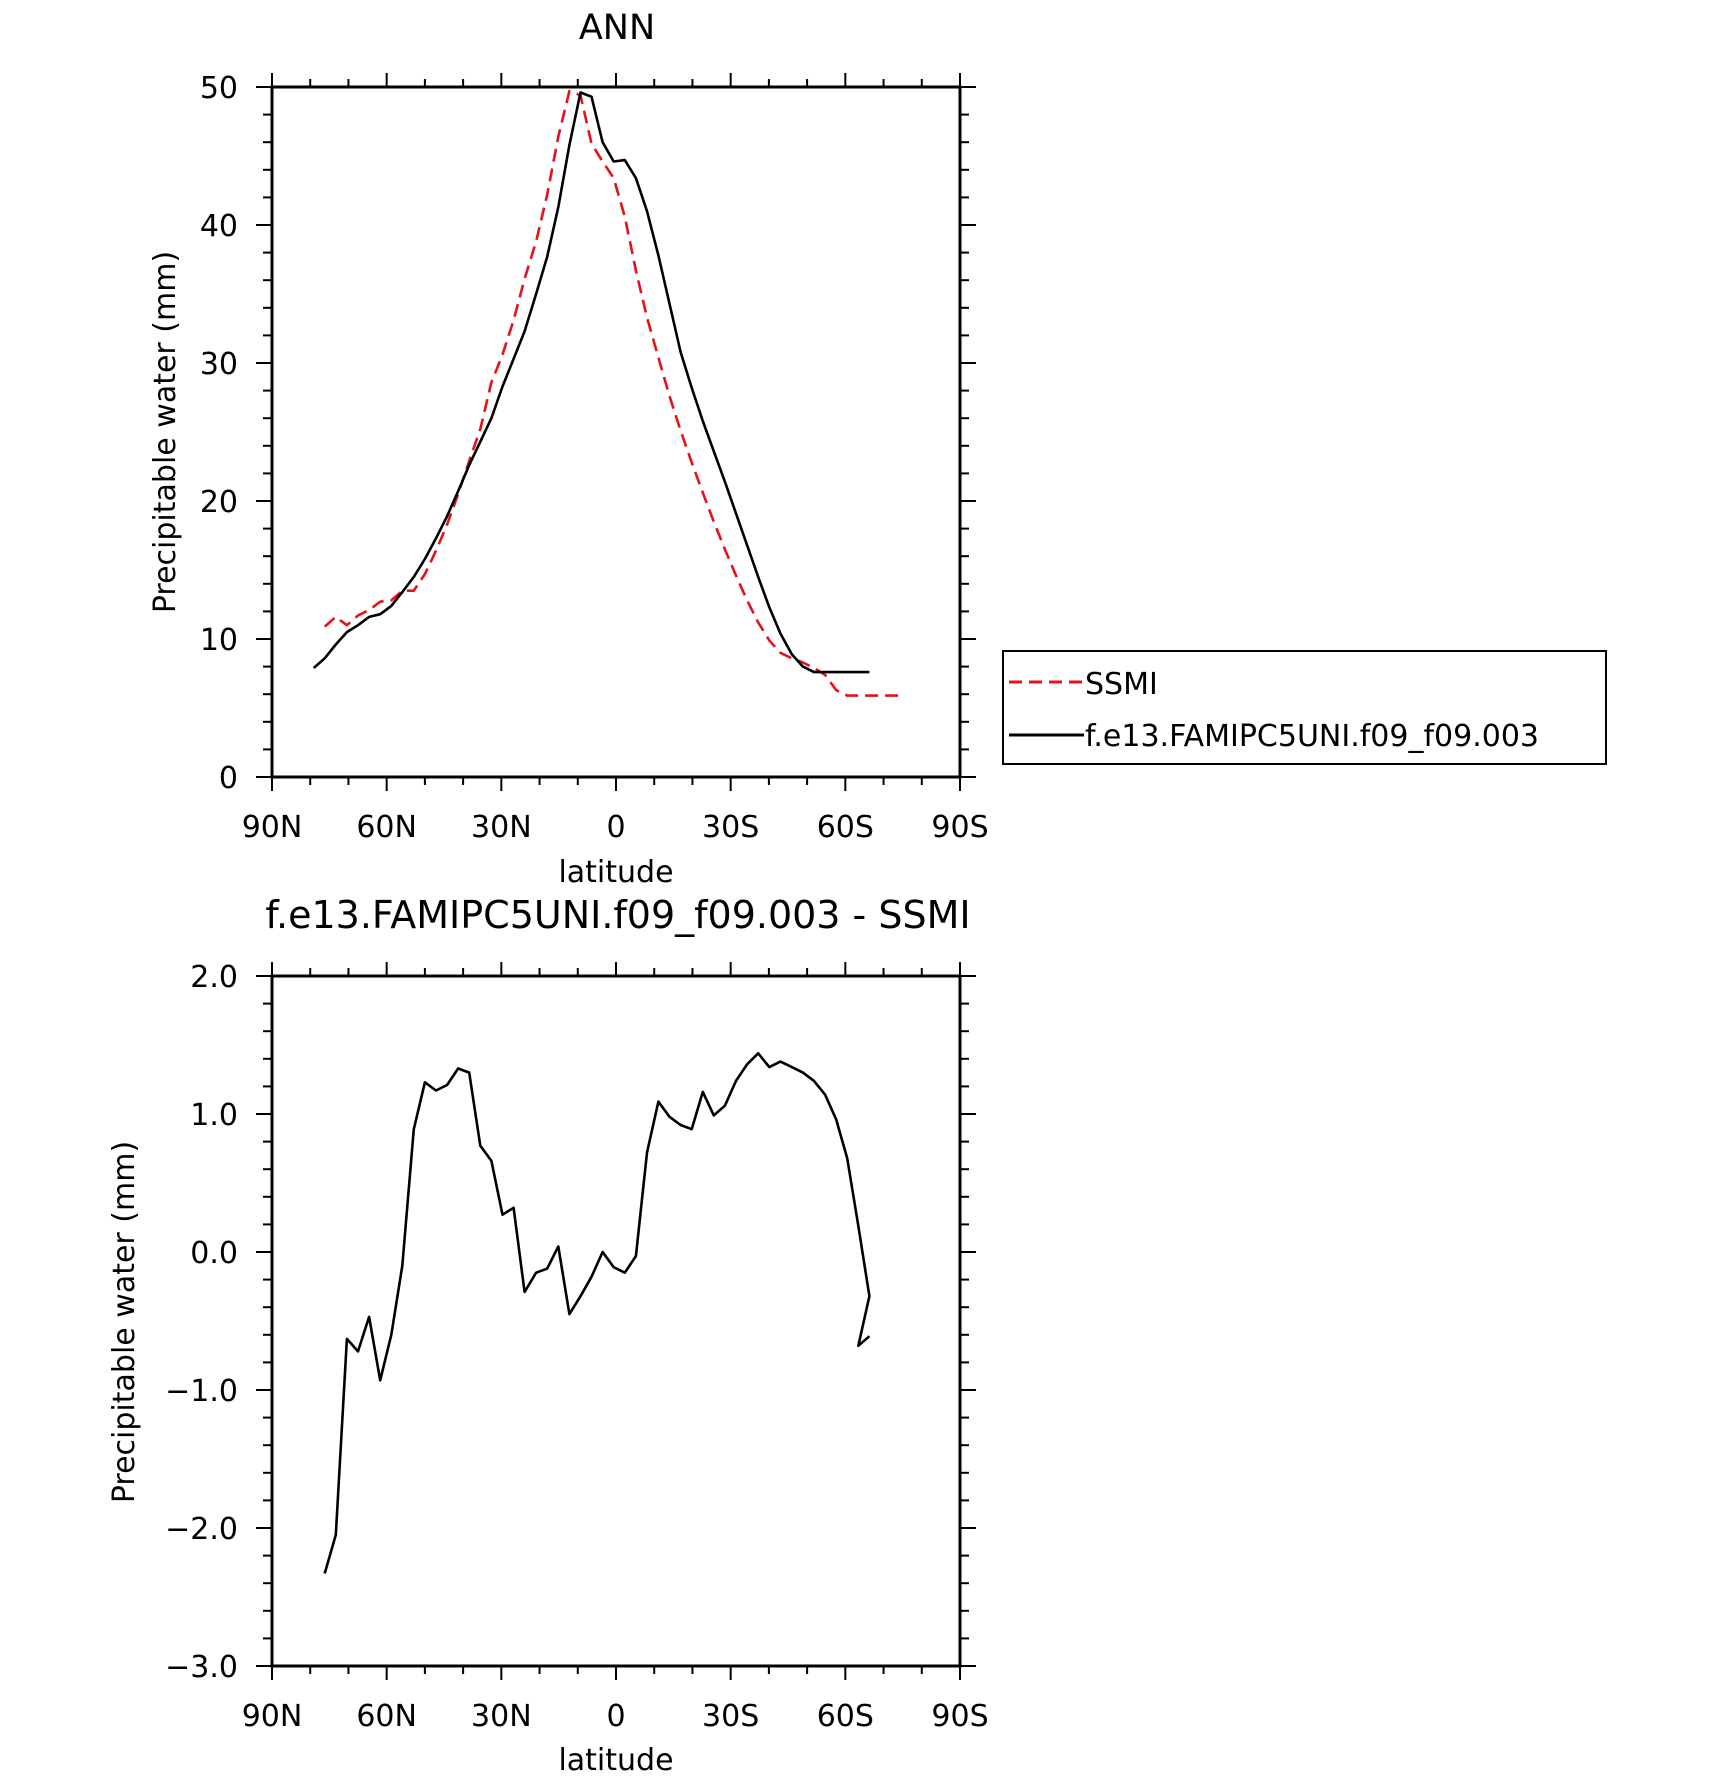  I want to click on legend: SSMI f.e13.FAMIPC5UNI.f09_f09.003, so click(1304, 707).